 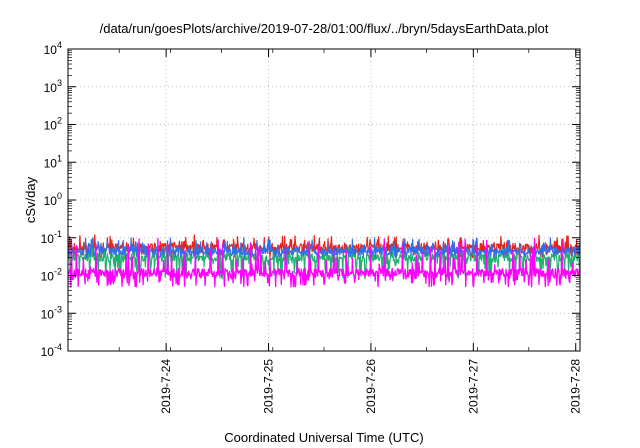 What do you see at coordinates (51, 237) in the screenshot?
I see `y-tick-label: 10⁻¹` at bounding box center [51, 237].